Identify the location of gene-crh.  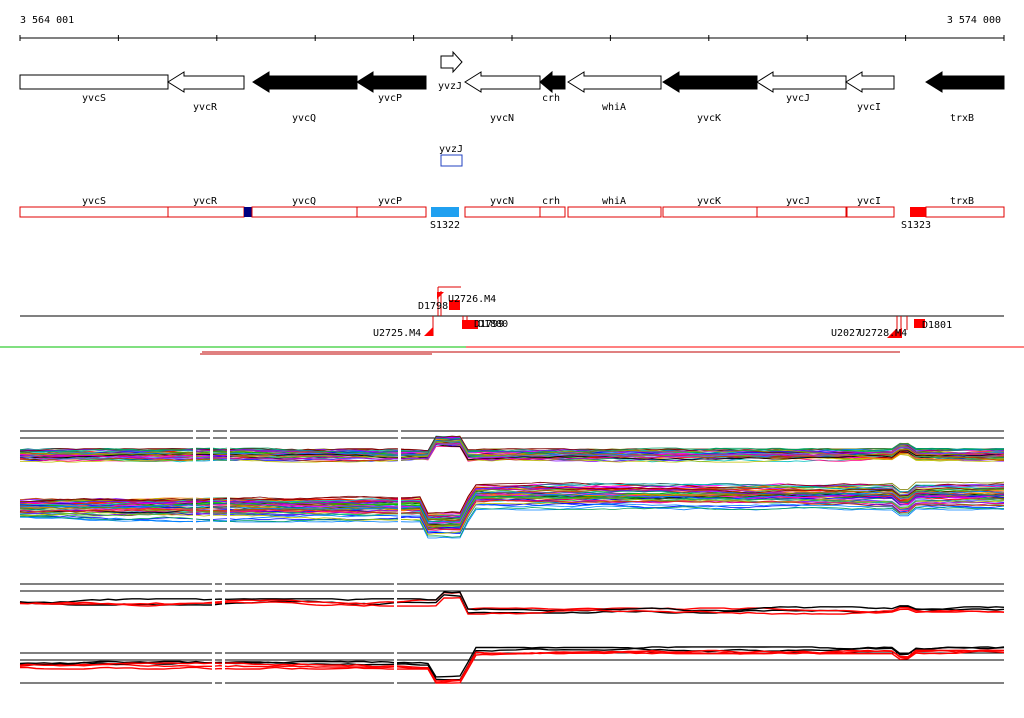
(552, 82).